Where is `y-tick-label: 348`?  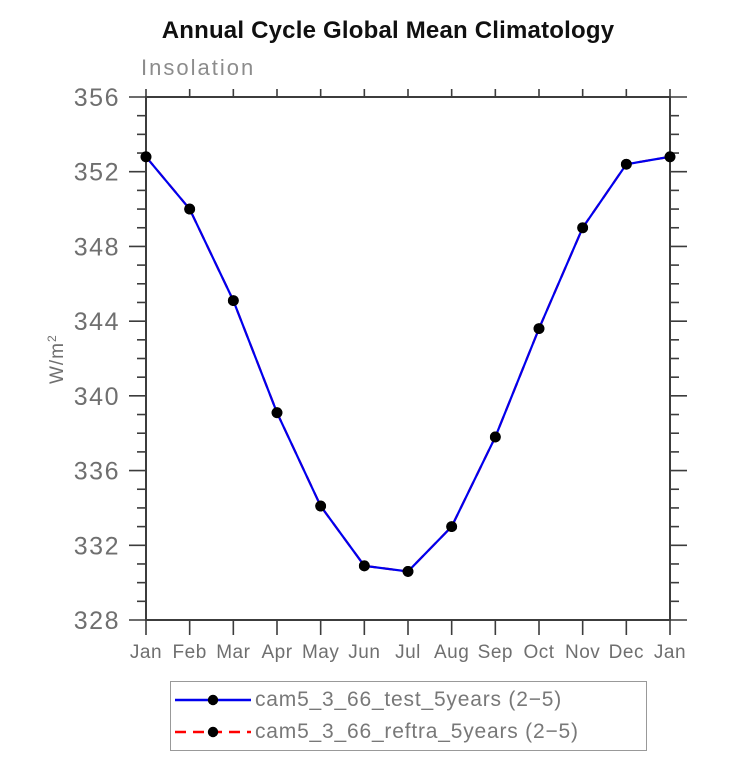 y-tick-label: 348 is located at coordinates (97, 247).